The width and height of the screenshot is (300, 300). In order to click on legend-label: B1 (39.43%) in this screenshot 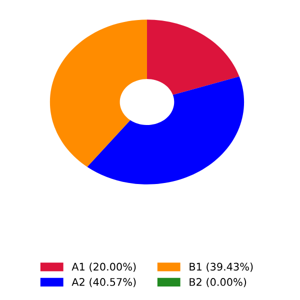, I will do `click(221, 267)`.